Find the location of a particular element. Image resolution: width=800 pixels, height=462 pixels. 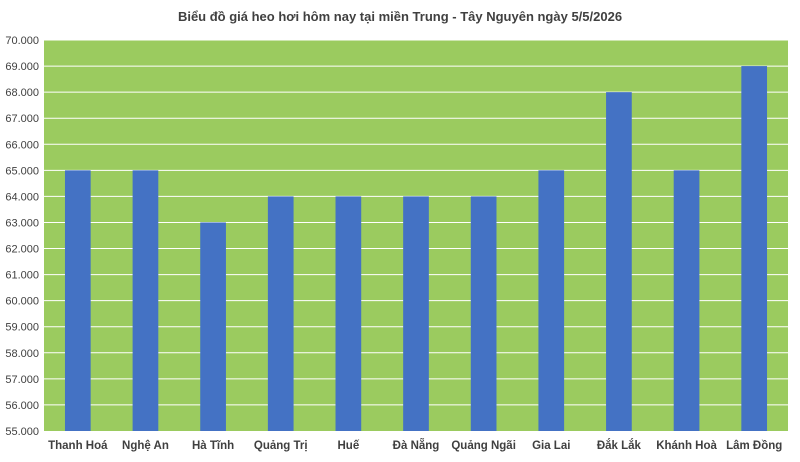

y-tick-label: 55.000 is located at coordinates (22, 432).